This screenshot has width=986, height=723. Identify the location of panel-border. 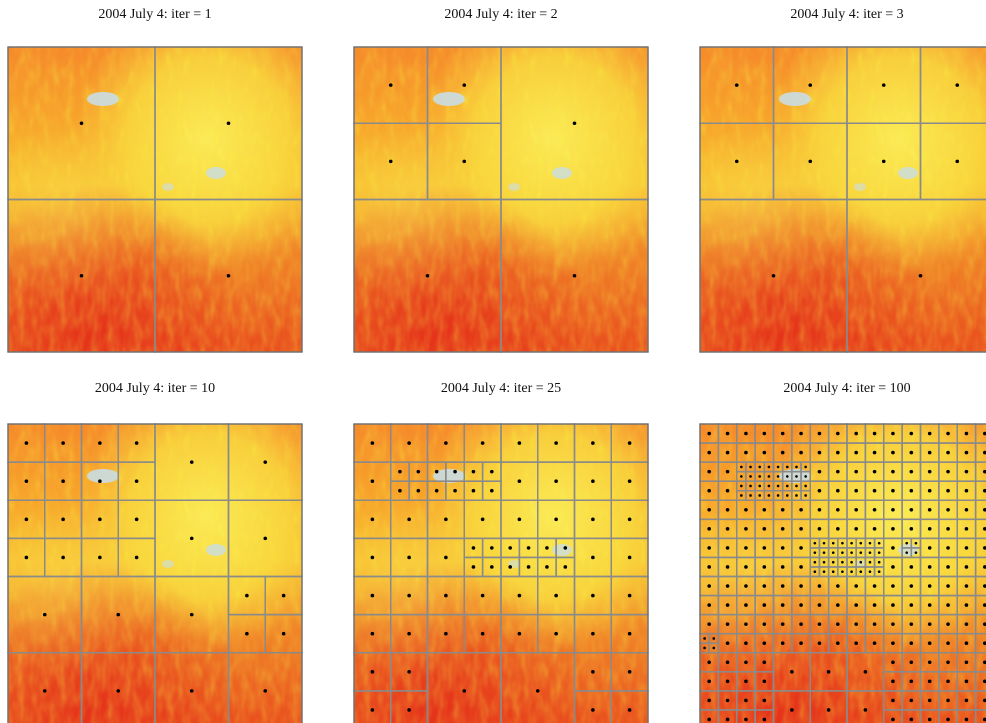
(501, 573).